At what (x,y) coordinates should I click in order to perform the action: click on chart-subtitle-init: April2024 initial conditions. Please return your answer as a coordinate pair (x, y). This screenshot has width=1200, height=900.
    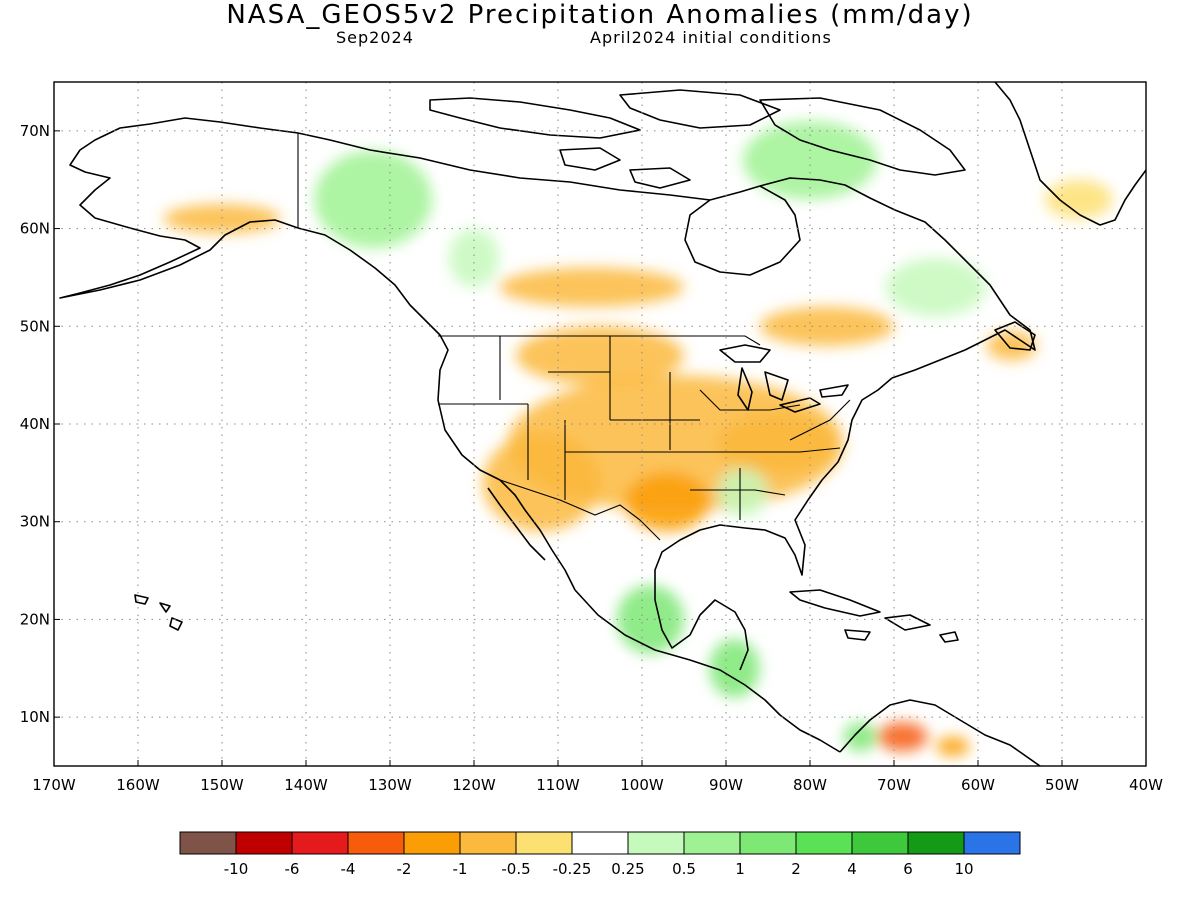
    Looking at the image, I should click on (711, 37).